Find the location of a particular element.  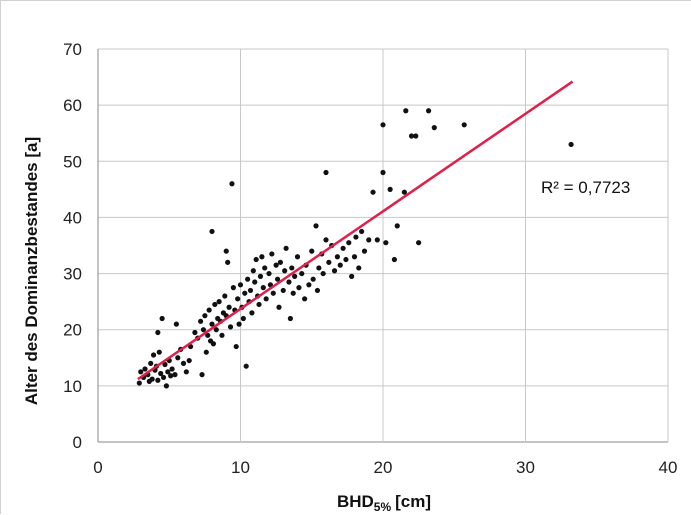

y-tick-label: 10 is located at coordinates (72, 386).